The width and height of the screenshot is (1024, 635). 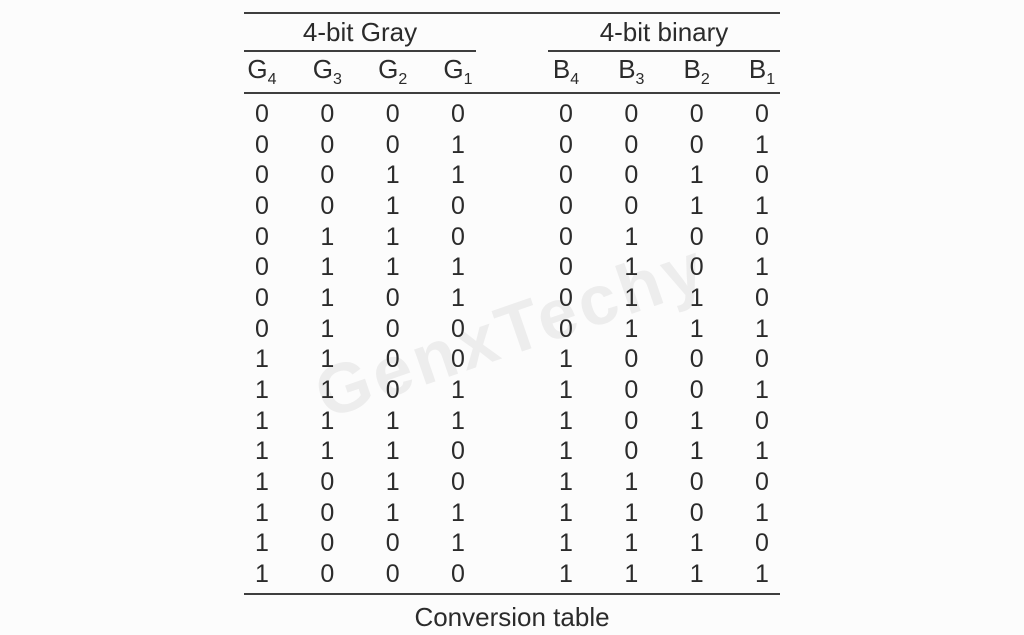 What do you see at coordinates (512, 594) in the screenshot?
I see `bottom-rule` at bounding box center [512, 594].